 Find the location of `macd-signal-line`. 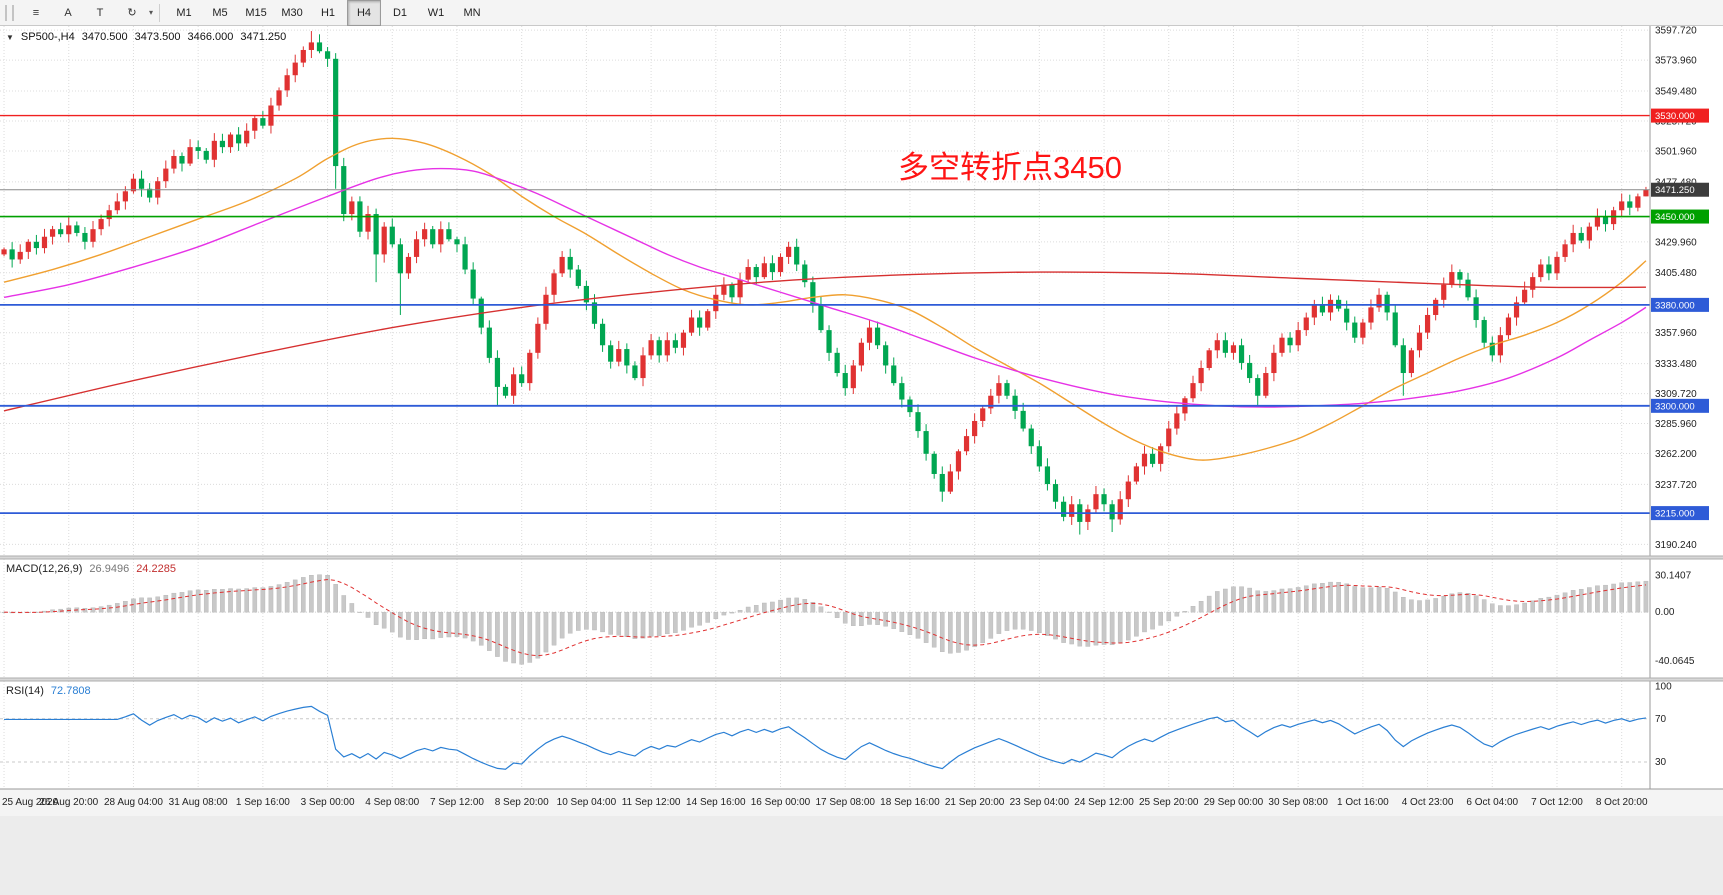

macd-signal-line is located at coordinates (825, 618).